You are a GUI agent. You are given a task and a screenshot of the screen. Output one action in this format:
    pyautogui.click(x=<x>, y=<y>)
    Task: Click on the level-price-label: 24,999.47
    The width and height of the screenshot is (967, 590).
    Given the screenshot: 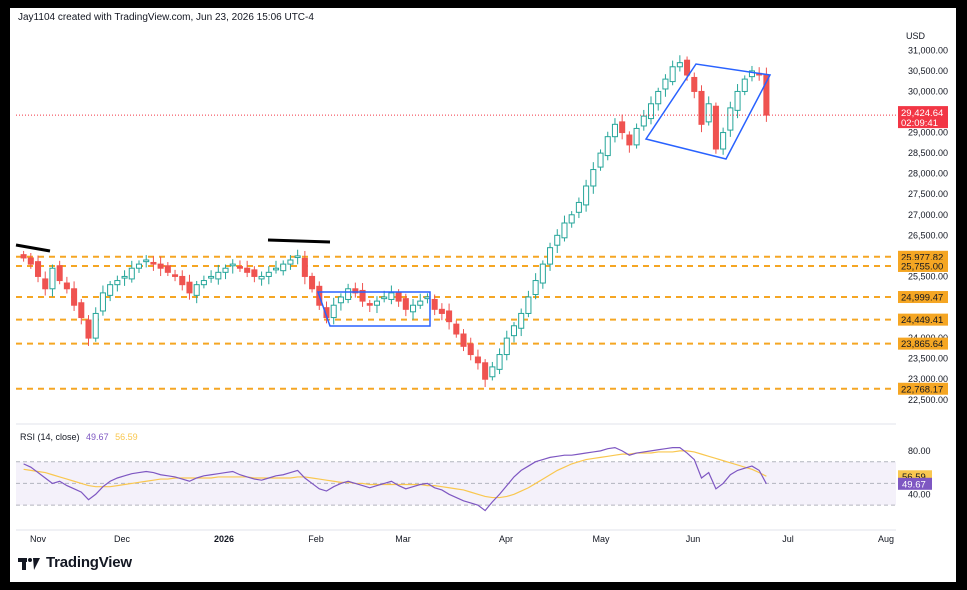 What is the action you would take?
    pyautogui.click(x=922, y=298)
    